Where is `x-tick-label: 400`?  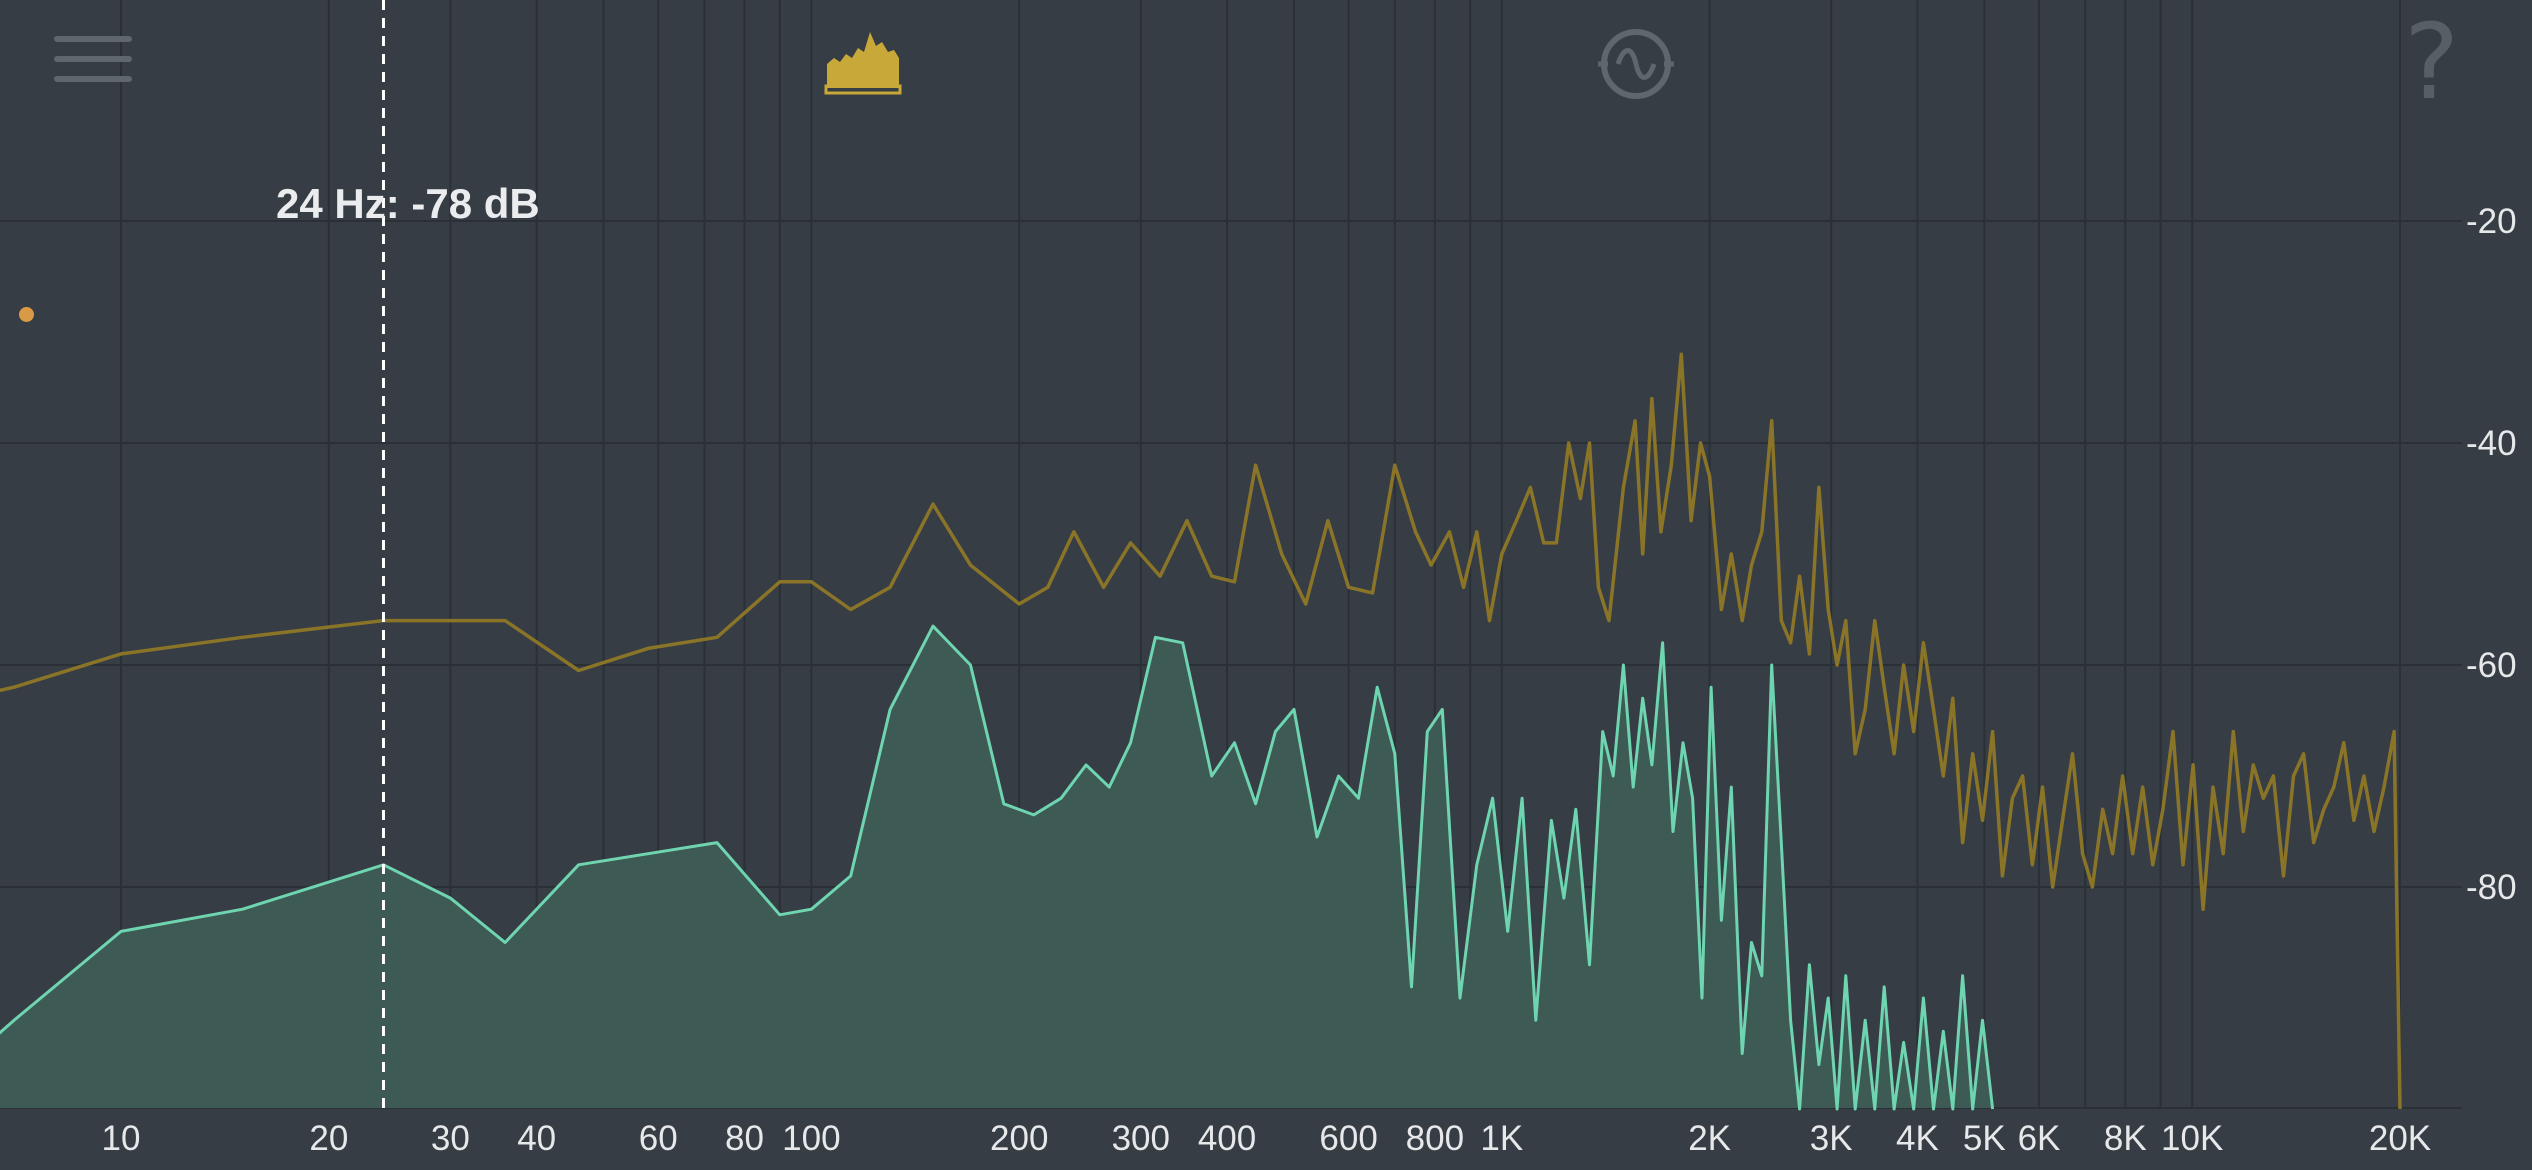
x-tick-label: 400 is located at coordinates (1227, 1138).